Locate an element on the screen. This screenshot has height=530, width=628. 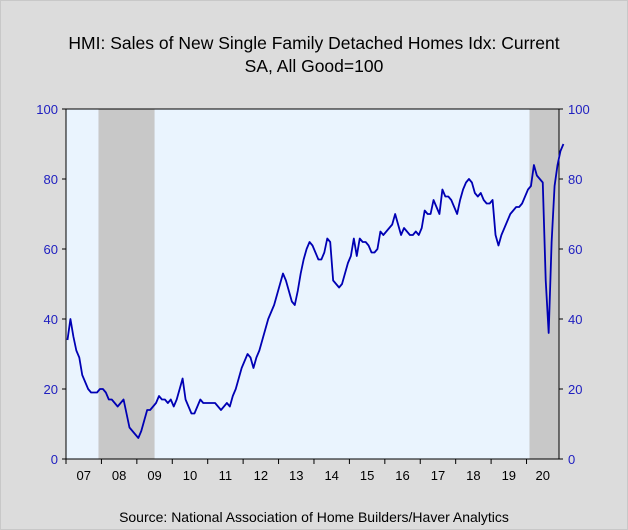
x-tick-label: 07 is located at coordinates (83, 475).